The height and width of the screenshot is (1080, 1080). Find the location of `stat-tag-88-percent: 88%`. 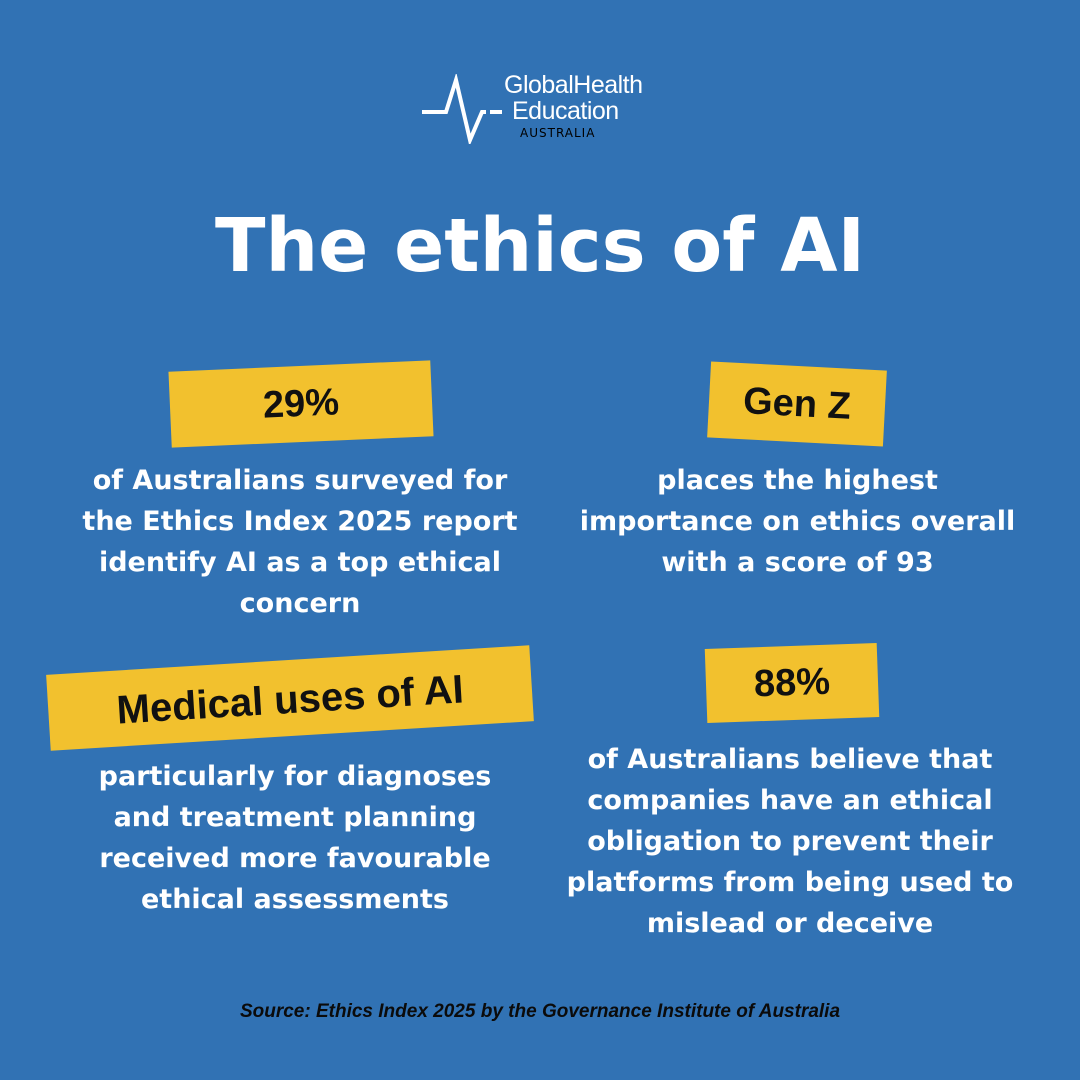

stat-tag-88-percent: 88% is located at coordinates (792, 683).